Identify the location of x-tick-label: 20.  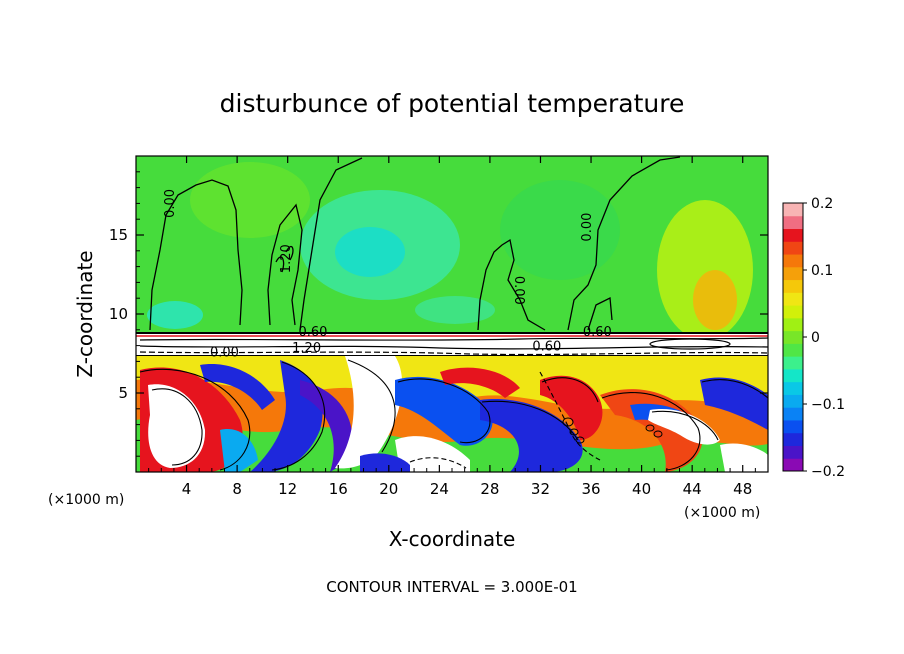
(388, 489).